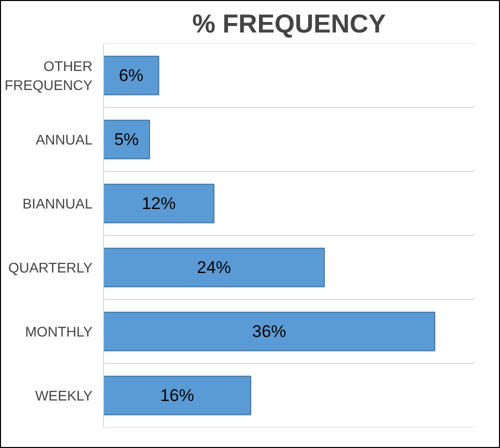  Describe the element at coordinates (289, 23) in the screenshot. I see `chart-title: % FREQUENCY` at that location.